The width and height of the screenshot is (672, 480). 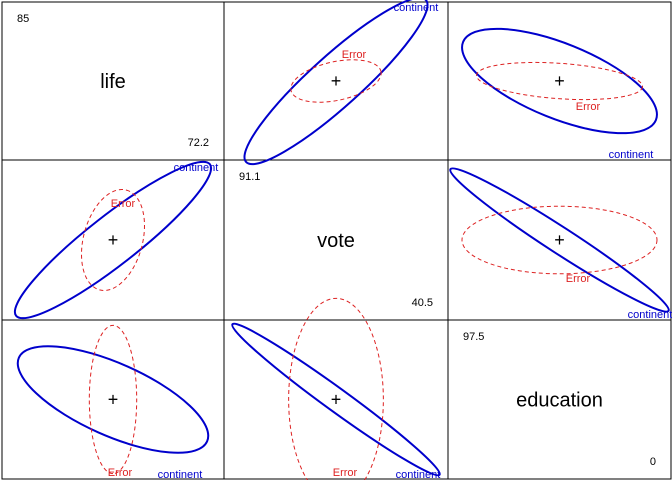 I want to click on error-label-r1-c0: Error, so click(x=123, y=204).